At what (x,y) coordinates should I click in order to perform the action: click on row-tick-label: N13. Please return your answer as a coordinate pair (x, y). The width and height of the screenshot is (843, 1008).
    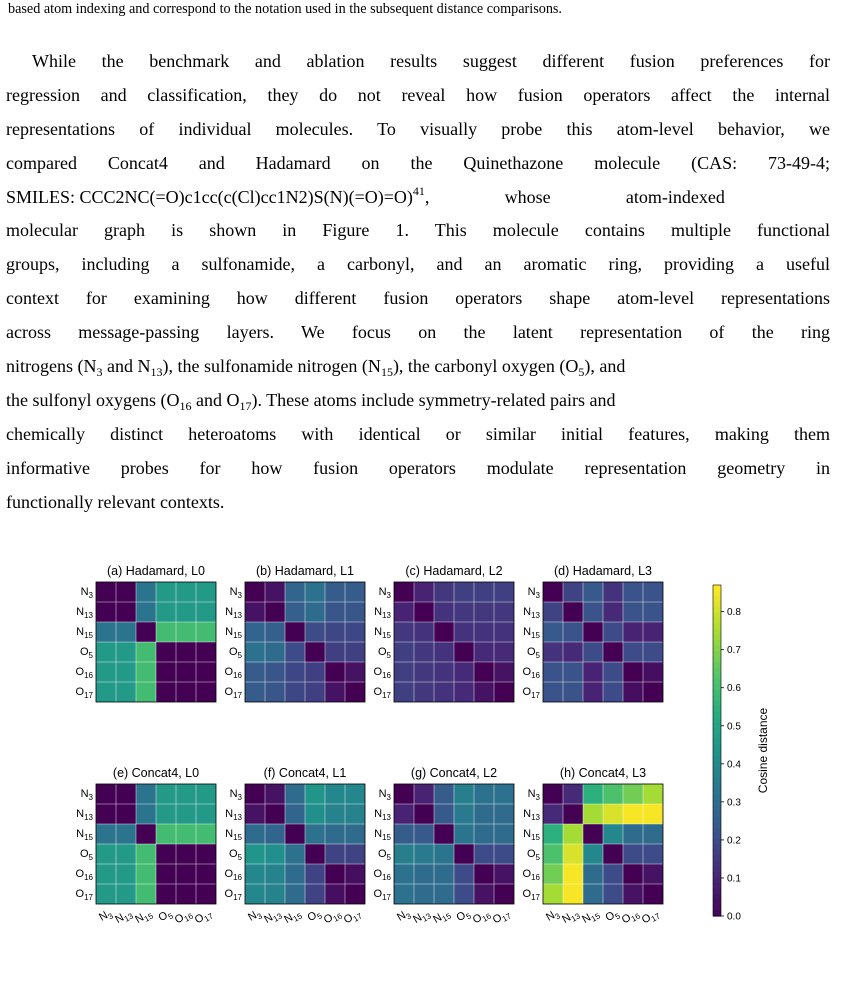
    Looking at the image, I should click on (233, 815).